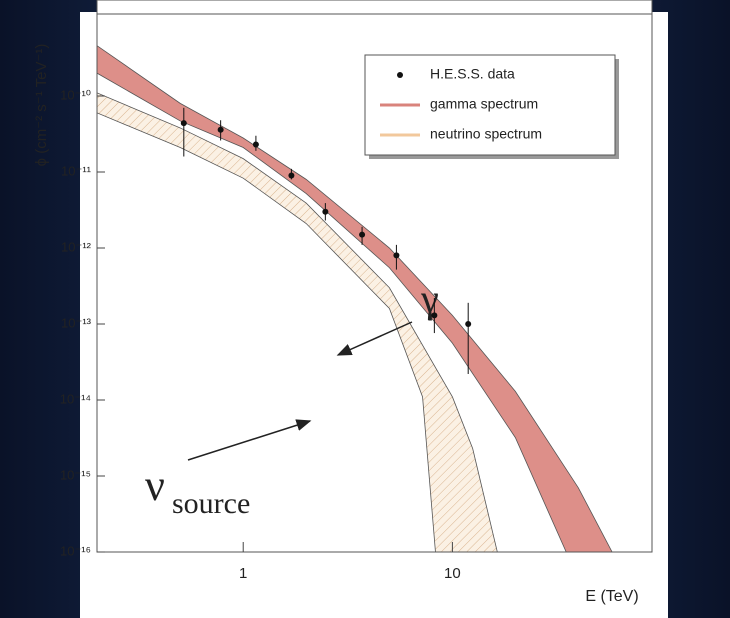  What do you see at coordinates (75, 94) in the screenshot?
I see `y-tick-label: 10⁻¹⁰` at bounding box center [75, 94].